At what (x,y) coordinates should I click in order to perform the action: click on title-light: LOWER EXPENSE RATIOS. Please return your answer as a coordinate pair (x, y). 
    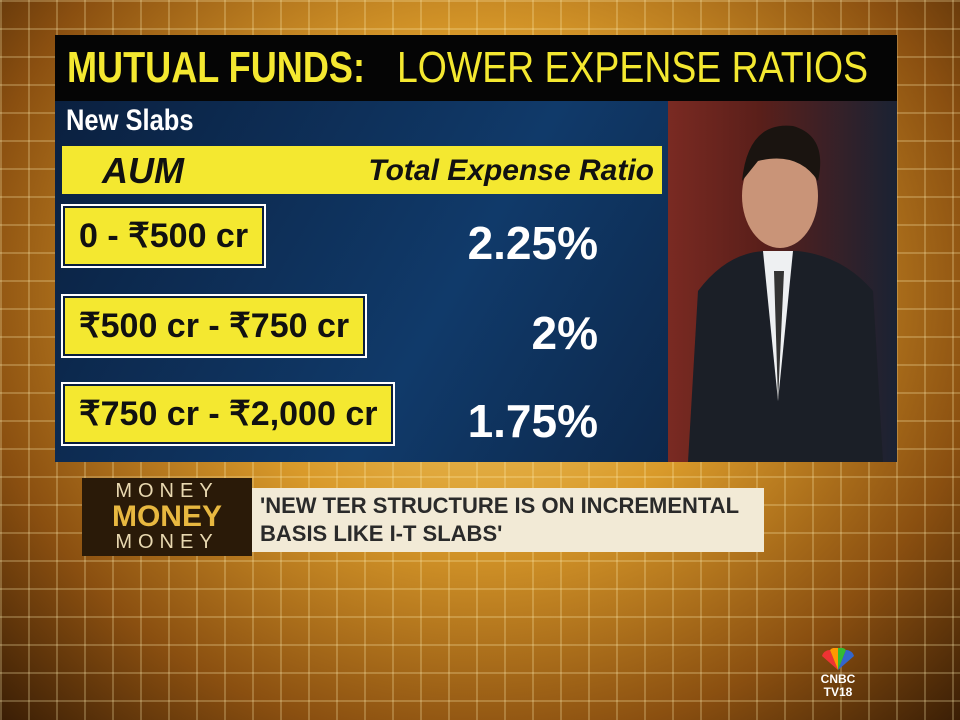
    Looking at the image, I should click on (633, 67).